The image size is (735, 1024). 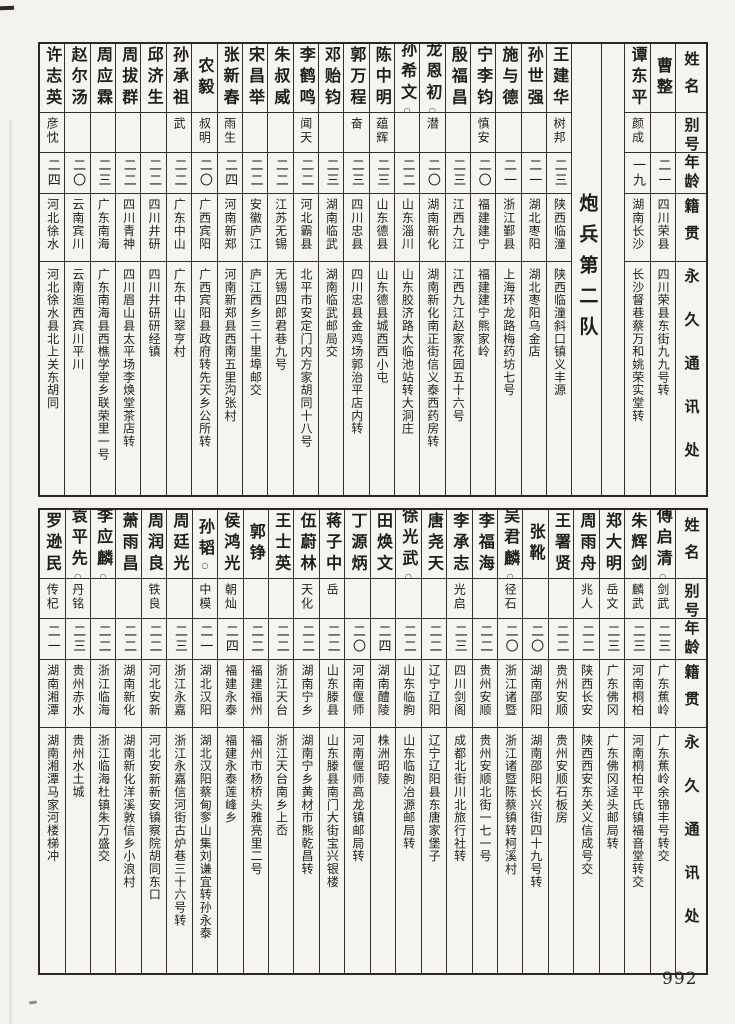 I want to click on person-name: 农毅, so click(x=204, y=78).